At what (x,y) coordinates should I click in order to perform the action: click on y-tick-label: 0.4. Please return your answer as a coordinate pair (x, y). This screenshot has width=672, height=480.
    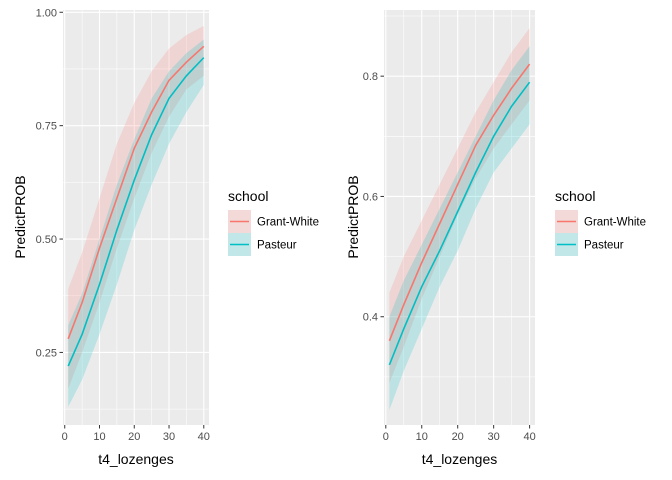
    Looking at the image, I should click on (370, 318).